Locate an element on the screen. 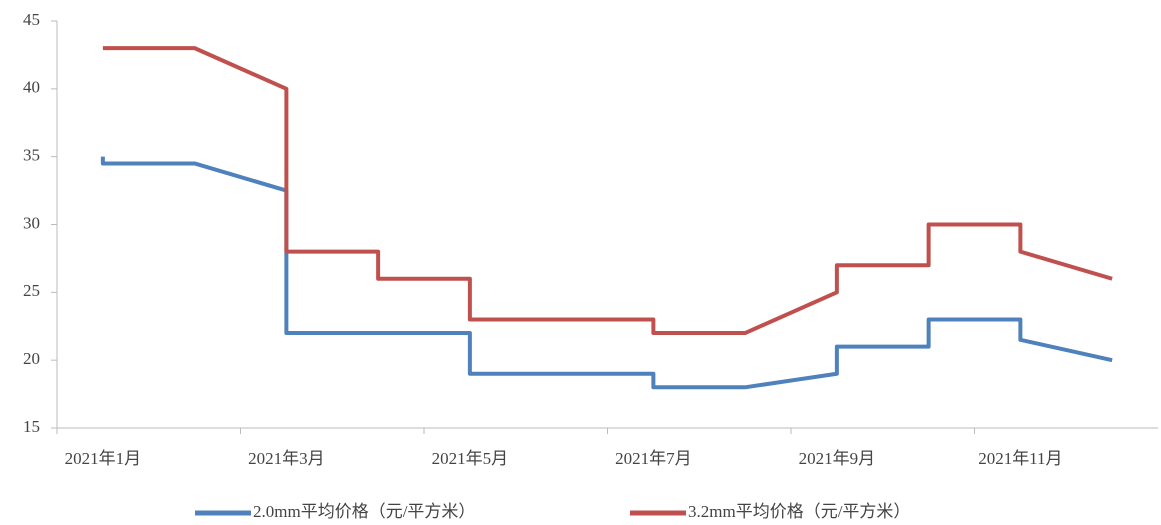 This screenshot has width=1161, height=525. y-tick-label: 45 is located at coordinates (31, 19).